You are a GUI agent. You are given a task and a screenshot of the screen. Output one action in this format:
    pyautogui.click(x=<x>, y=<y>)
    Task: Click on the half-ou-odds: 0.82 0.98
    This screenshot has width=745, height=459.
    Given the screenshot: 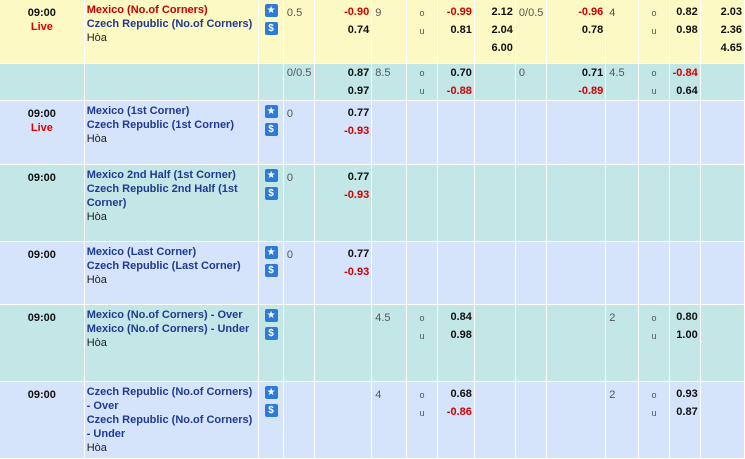 What is the action you would take?
    pyautogui.click(x=685, y=32)
    